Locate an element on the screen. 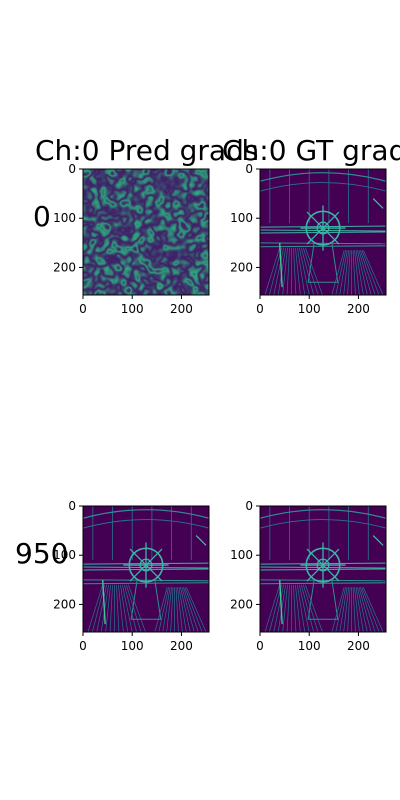  panel-3: 0 100 200 0 100 200 is located at coordinates (308, 576).